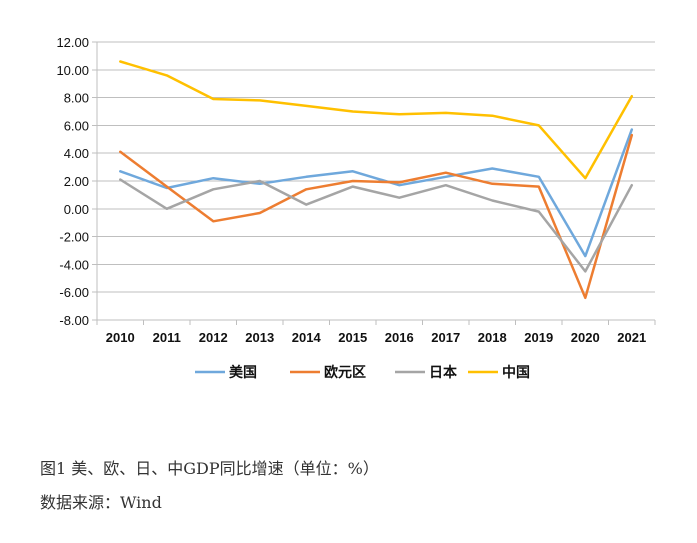 The height and width of the screenshot is (543, 697). I want to click on y-tick-label: -8.00, so click(74, 320).